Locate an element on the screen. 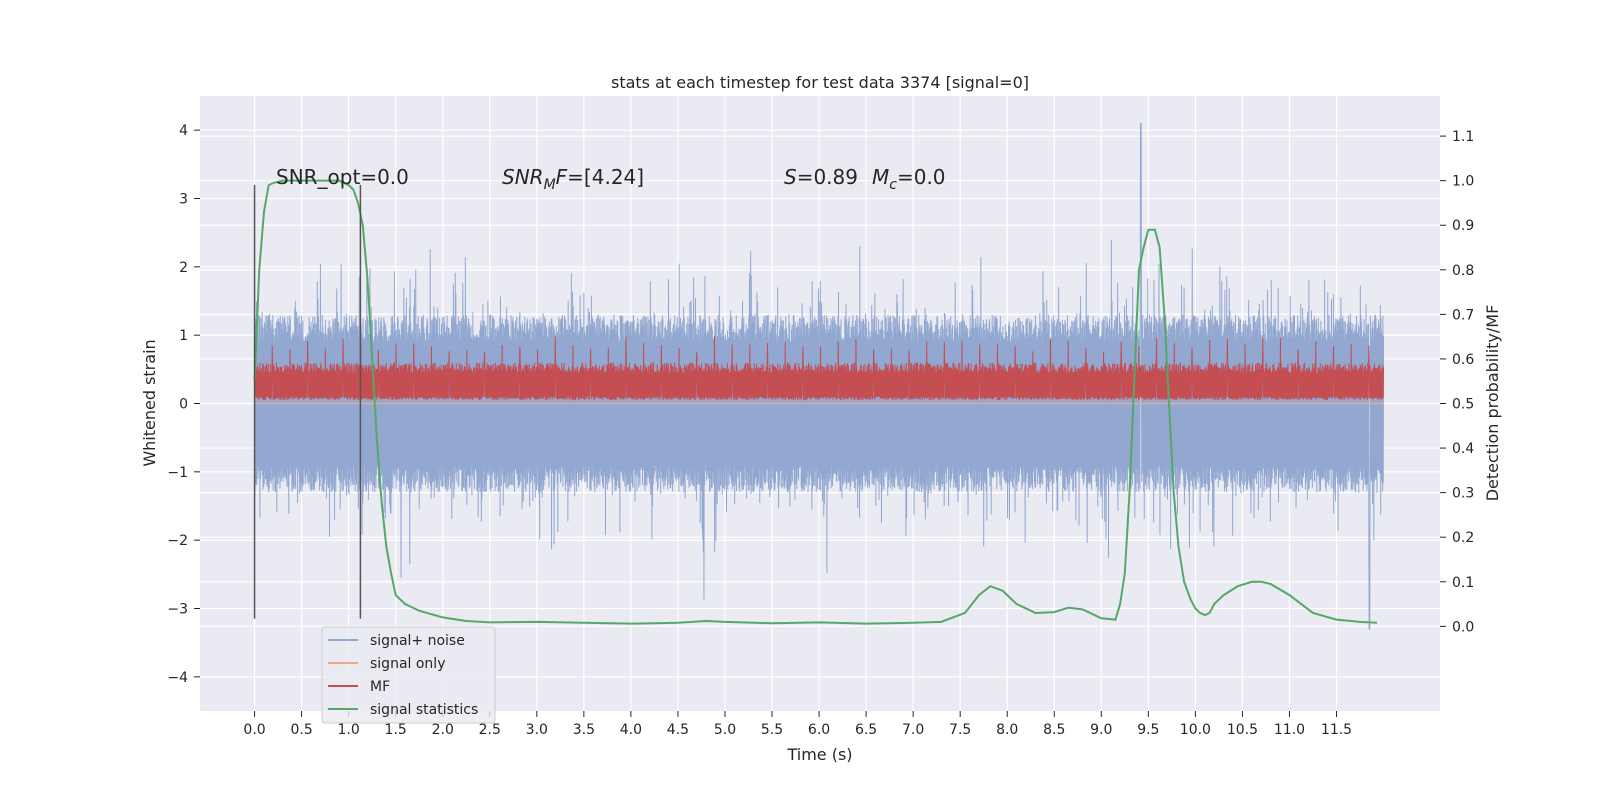 The height and width of the screenshot is (800, 1600). y2-tick-label: 0.2 is located at coordinates (1463, 538).